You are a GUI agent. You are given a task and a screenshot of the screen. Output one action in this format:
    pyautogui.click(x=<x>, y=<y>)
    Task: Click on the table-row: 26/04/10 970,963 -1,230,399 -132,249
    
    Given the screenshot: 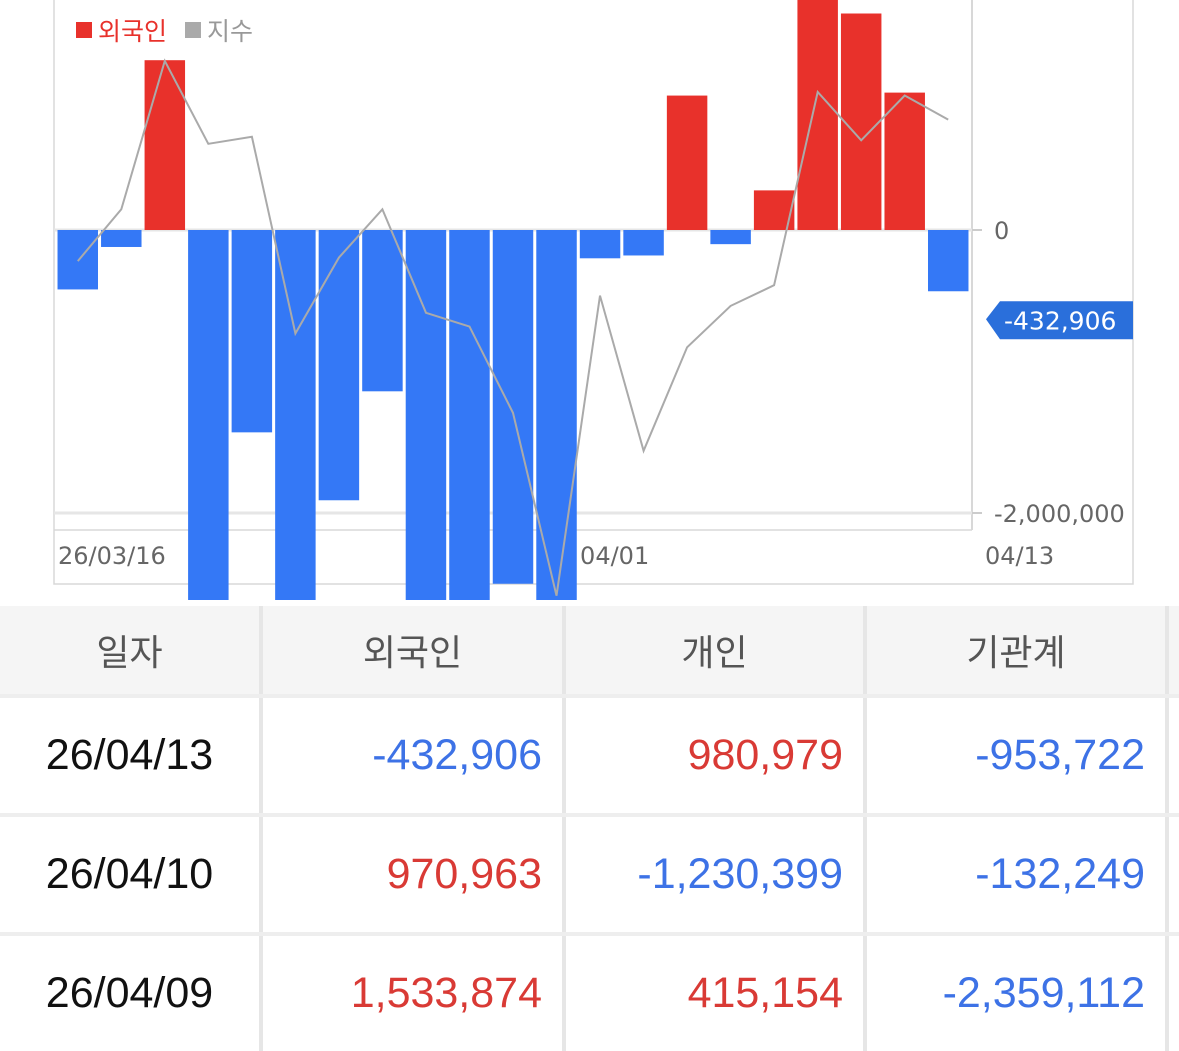 What is the action you would take?
    pyautogui.click(x=589, y=872)
    